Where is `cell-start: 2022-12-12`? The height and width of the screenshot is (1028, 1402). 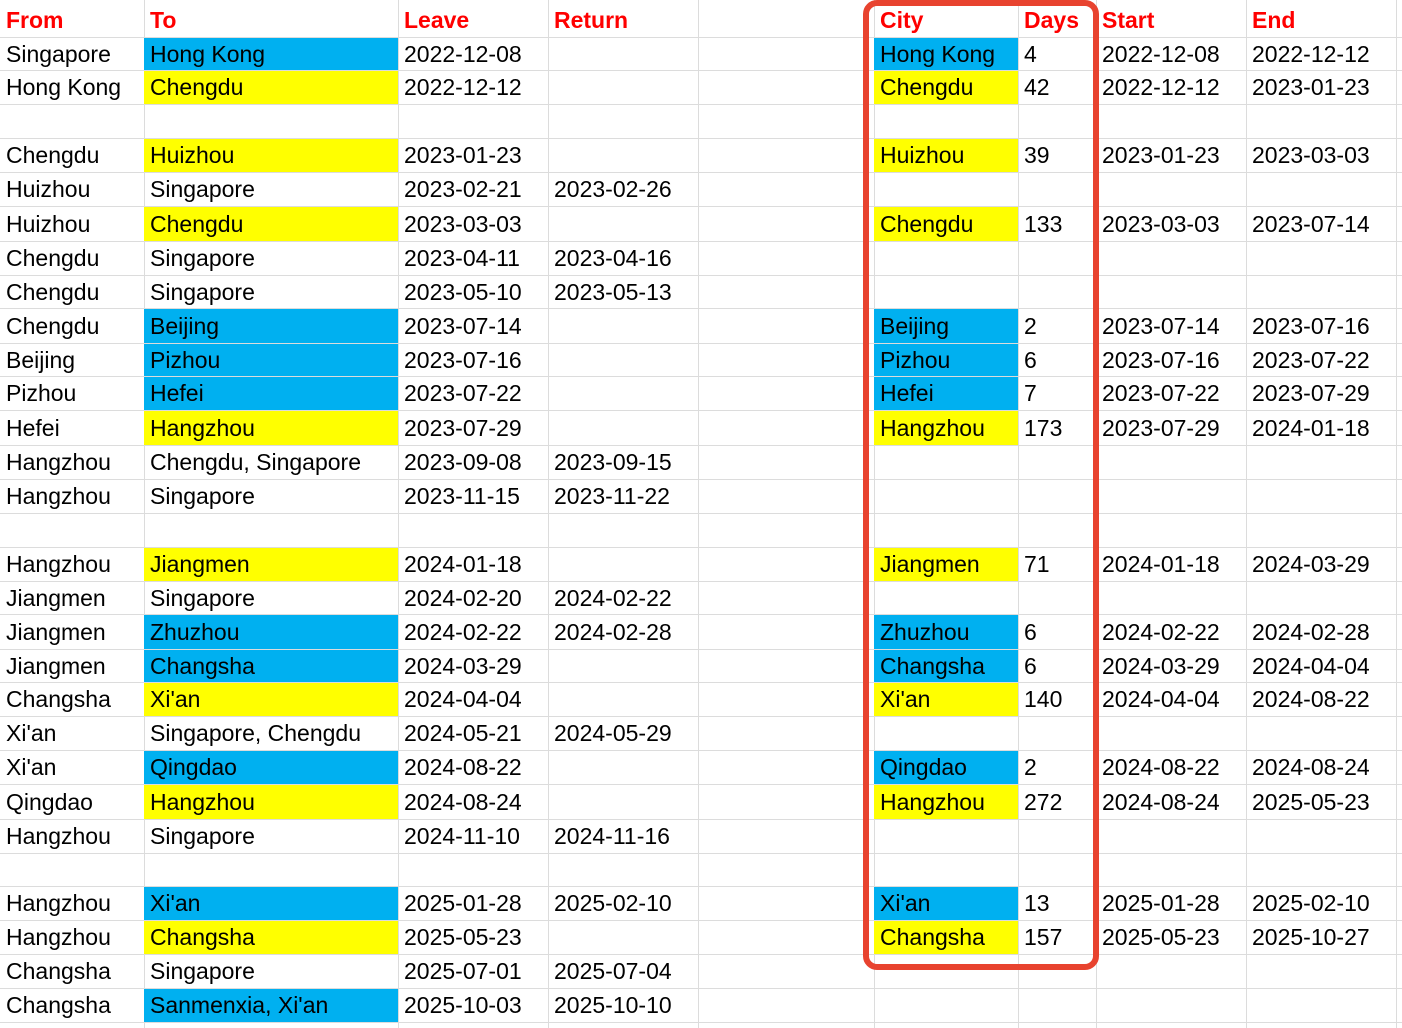 cell-start: 2022-12-12 is located at coordinates (1161, 87).